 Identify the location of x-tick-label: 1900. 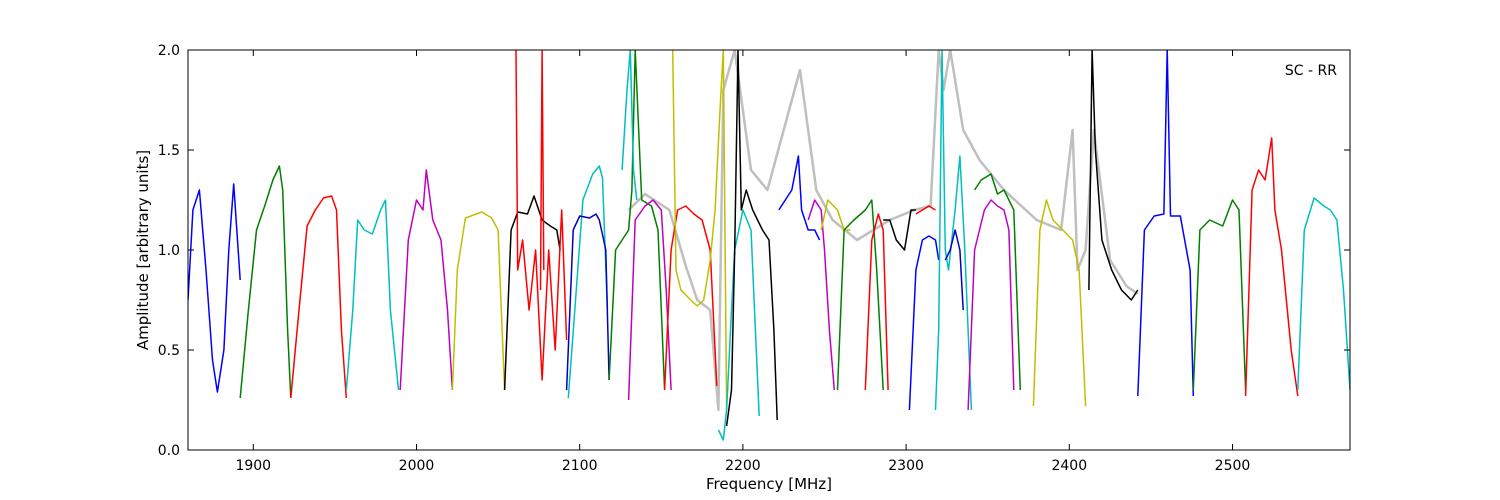
(253, 466).